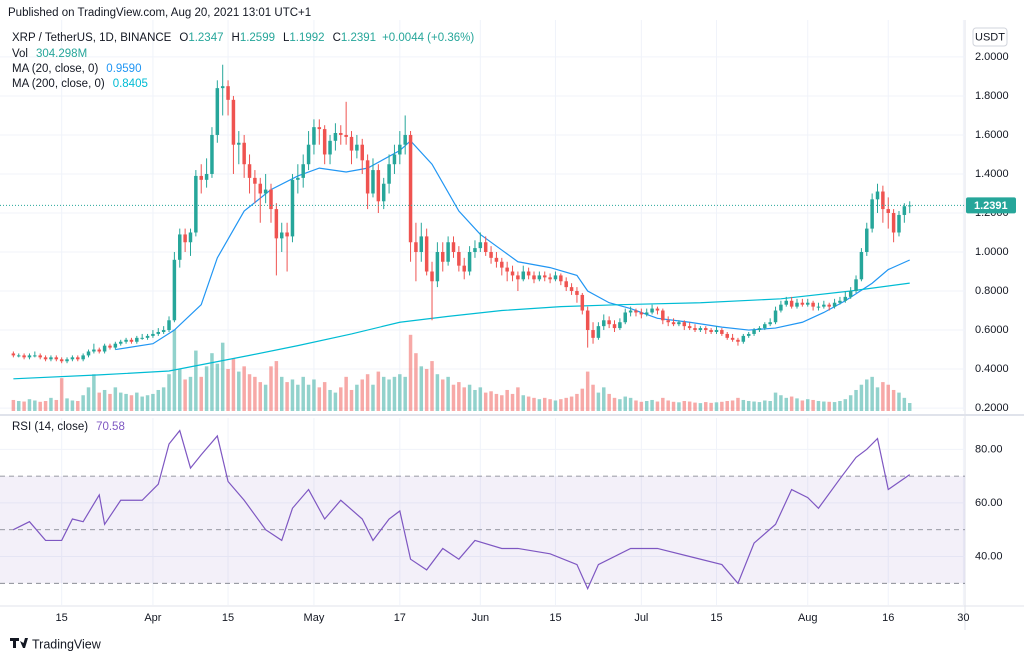  What do you see at coordinates (992, 252) in the screenshot?
I see `y-tick-label: 1.0000` at bounding box center [992, 252].